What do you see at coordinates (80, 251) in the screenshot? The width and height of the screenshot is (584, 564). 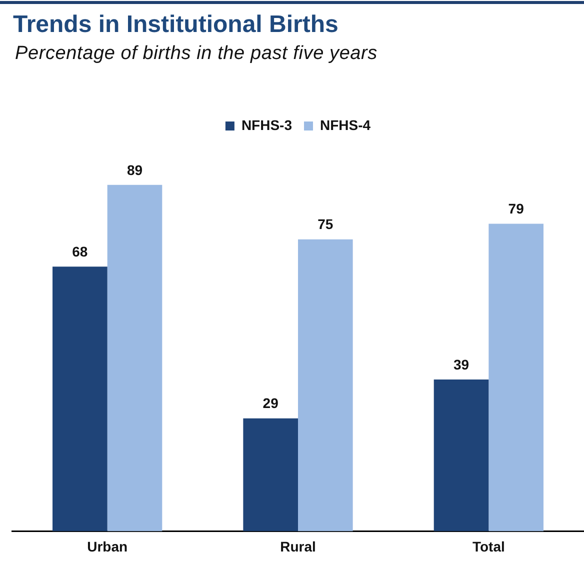 I see `data-label: 68` at bounding box center [80, 251].